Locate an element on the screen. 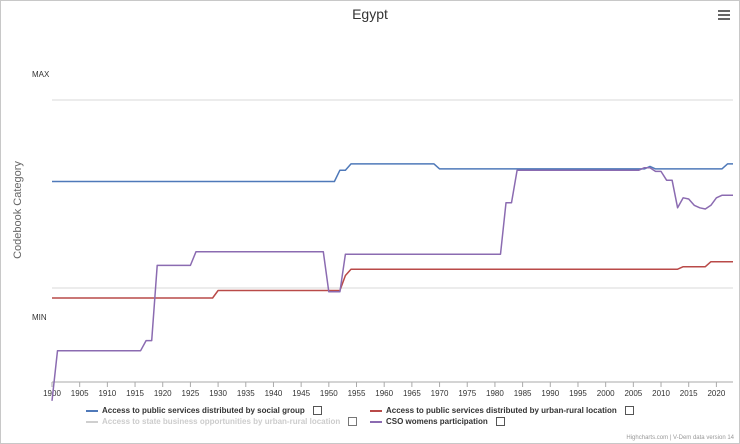  credit-text: Highcharts.com | V-Dem data version 14 is located at coordinates (680, 438).